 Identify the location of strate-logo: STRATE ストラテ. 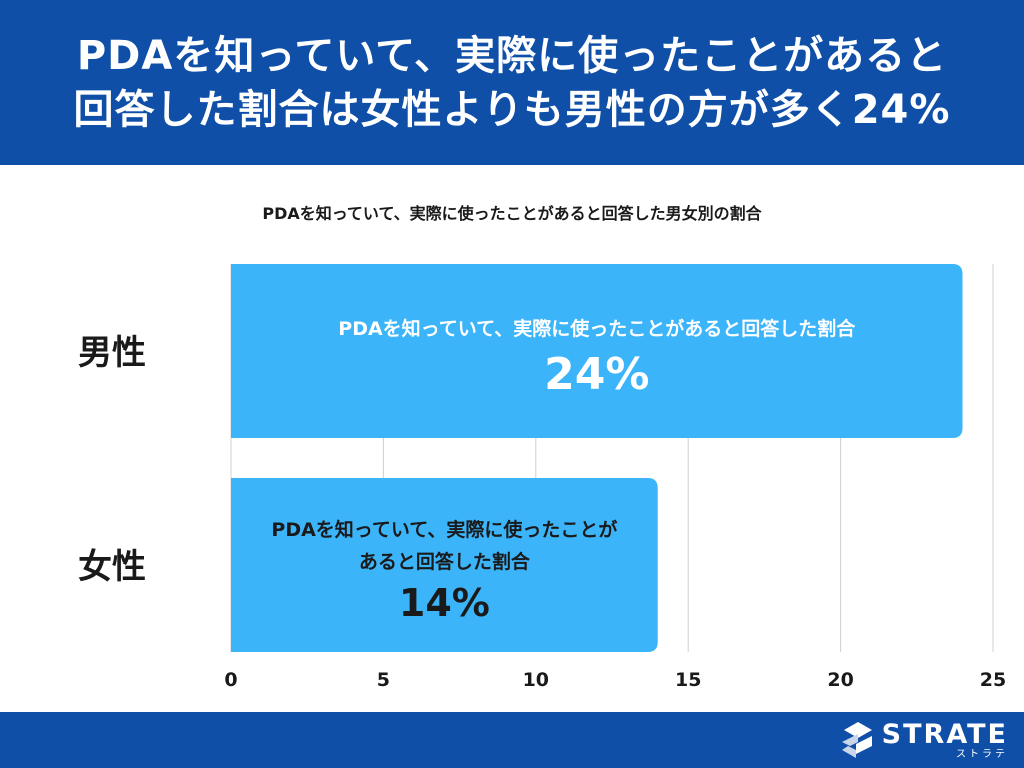
(924, 740).